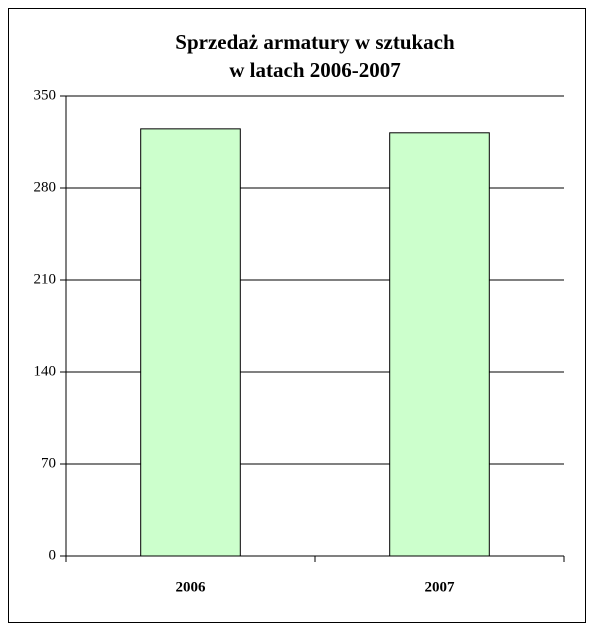 The height and width of the screenshot is (632, 594). What do you see at coordinates (45, 95) in the screenshot?
I see `y-tick-label: 350` at bounding box center [45, 95].